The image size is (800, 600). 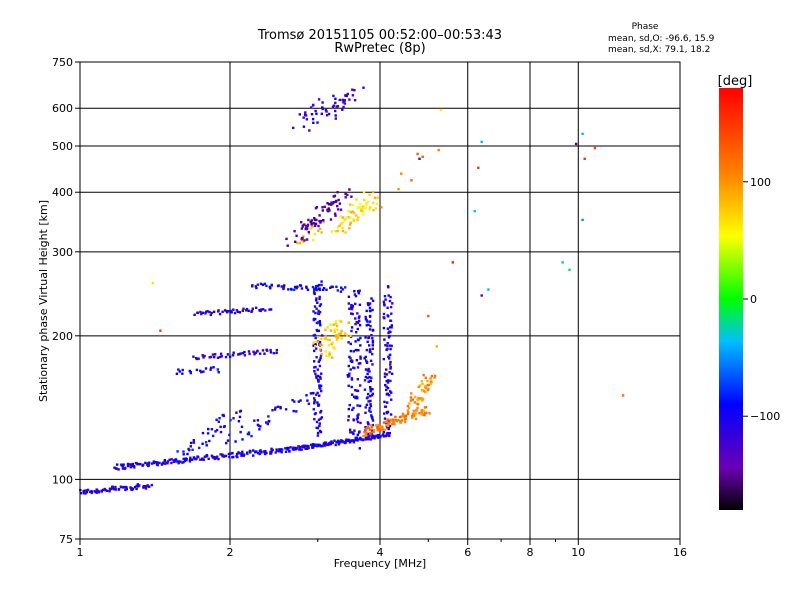 I want to click on colorbar-tick-label: 0, so click(x=753, y=299).